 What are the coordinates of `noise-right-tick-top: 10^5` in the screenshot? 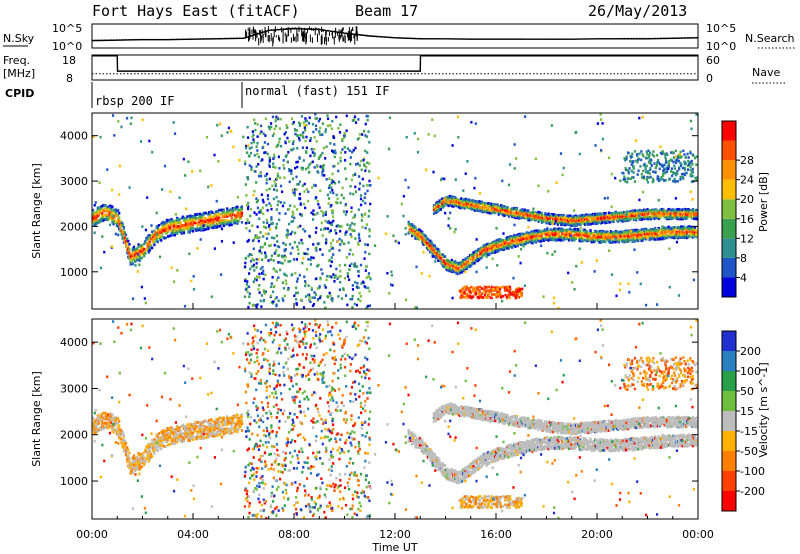 It's located at (721, 28).